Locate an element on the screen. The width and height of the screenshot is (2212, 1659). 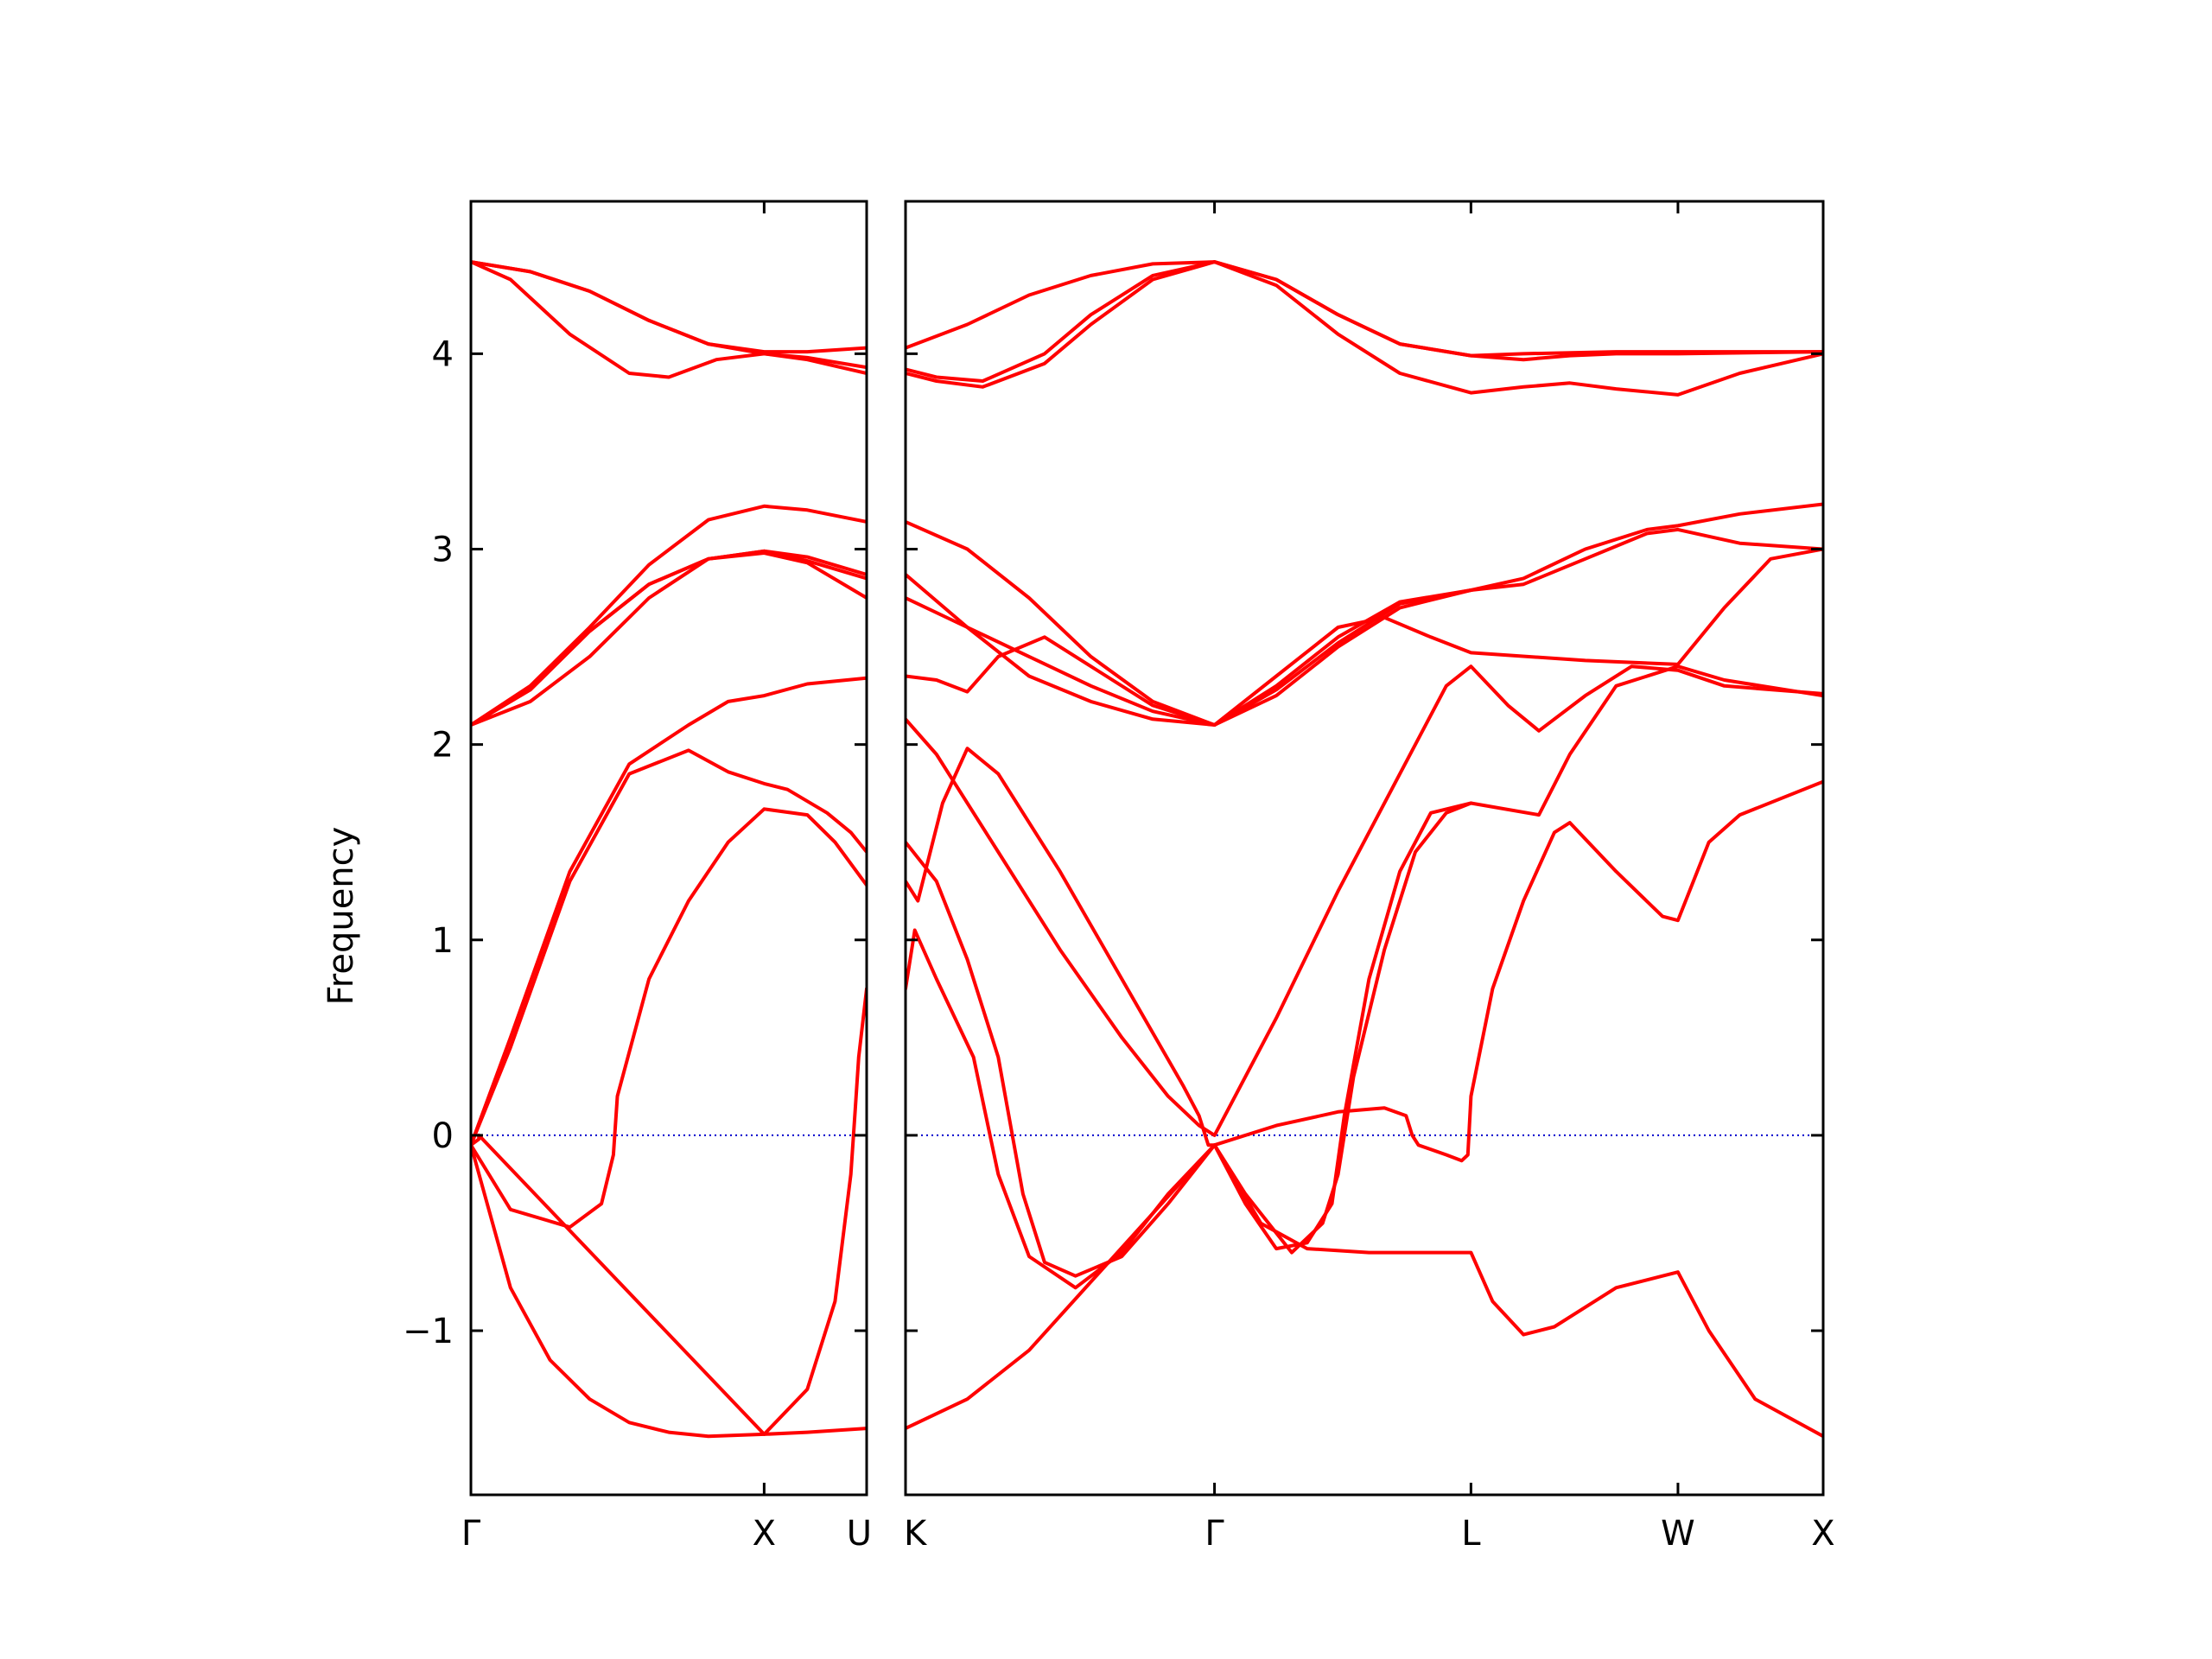
panel-frame is located at coordinates (668, 848).